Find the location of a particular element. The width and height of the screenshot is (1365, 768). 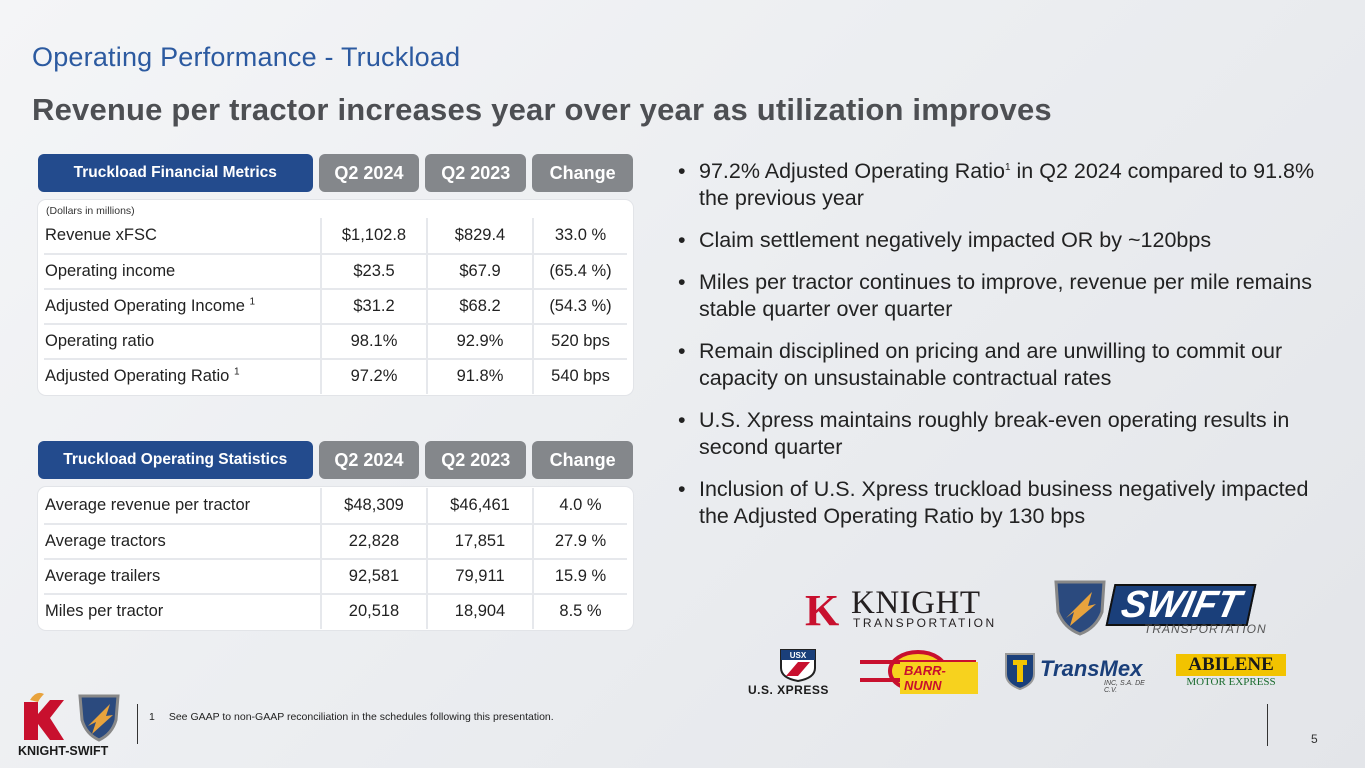

table-row: Revenue xFSC $1,102.8 $829.4 33.0 % is located at coordinates (335, 235).